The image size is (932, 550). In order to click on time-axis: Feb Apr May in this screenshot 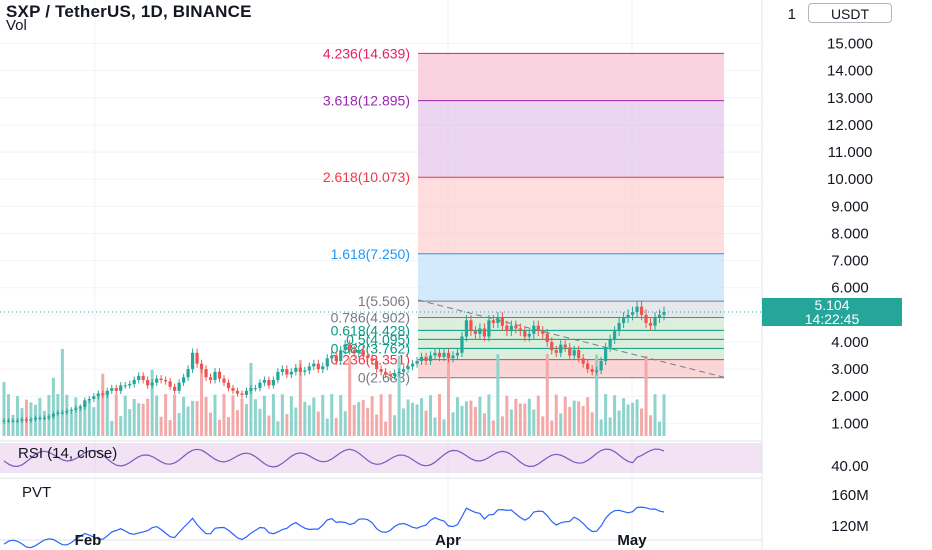, I will do `click(361, 540)`.